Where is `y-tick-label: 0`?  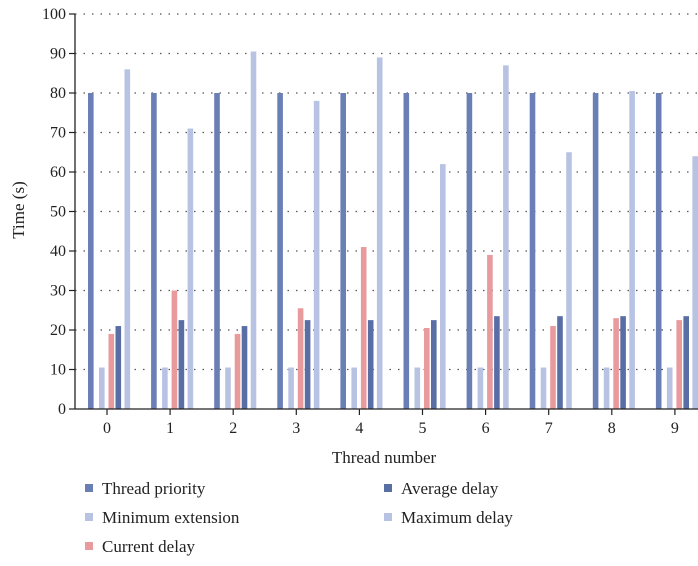 y-tick-label: 0 is located at coordinates (62, 409).